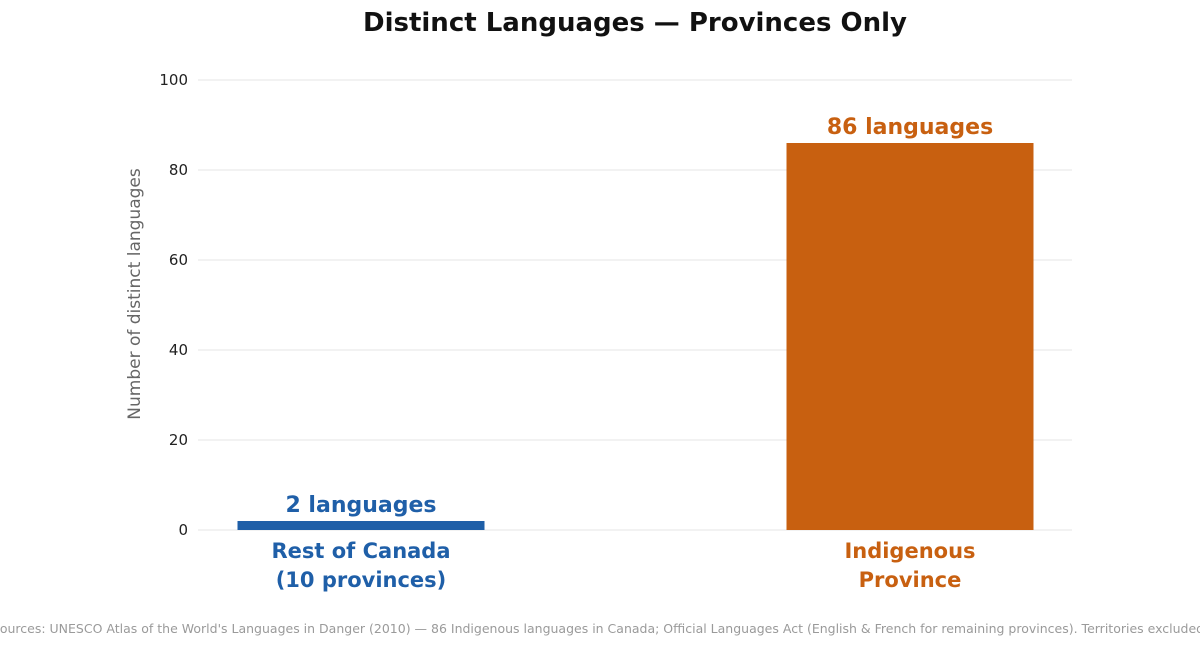 This screenshot has width=1200, height=646. What do you see at coordinates (173, 80) in the screenshot?
I see `y-tick-label: 100` at bounding box center [173, 80].